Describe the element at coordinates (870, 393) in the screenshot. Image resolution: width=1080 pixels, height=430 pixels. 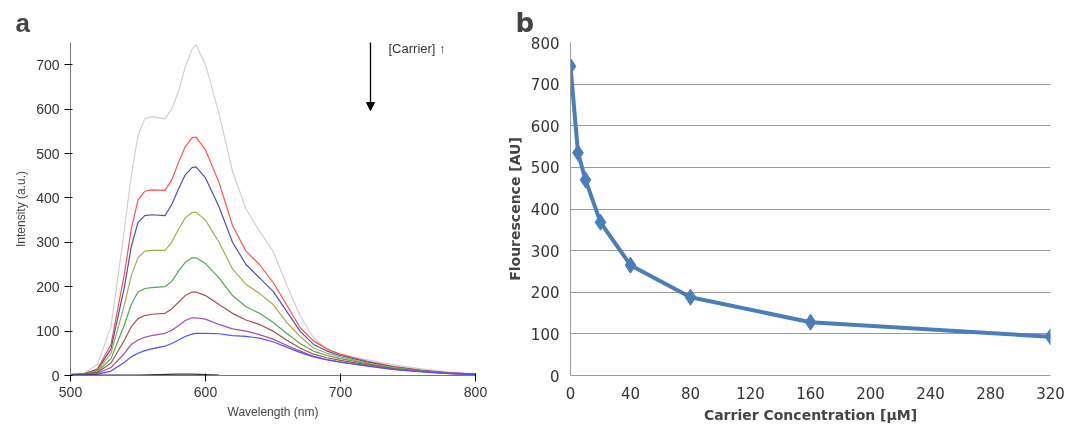
I see `x-tick-label: 200` at that location.